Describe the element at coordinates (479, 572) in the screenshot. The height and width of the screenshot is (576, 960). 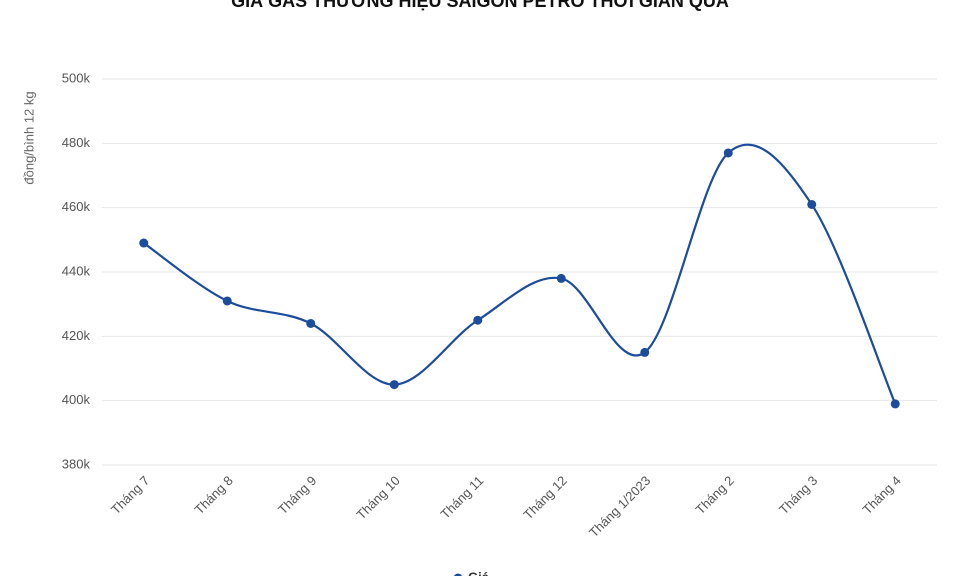
I see `legend-label: Giá` at that location.